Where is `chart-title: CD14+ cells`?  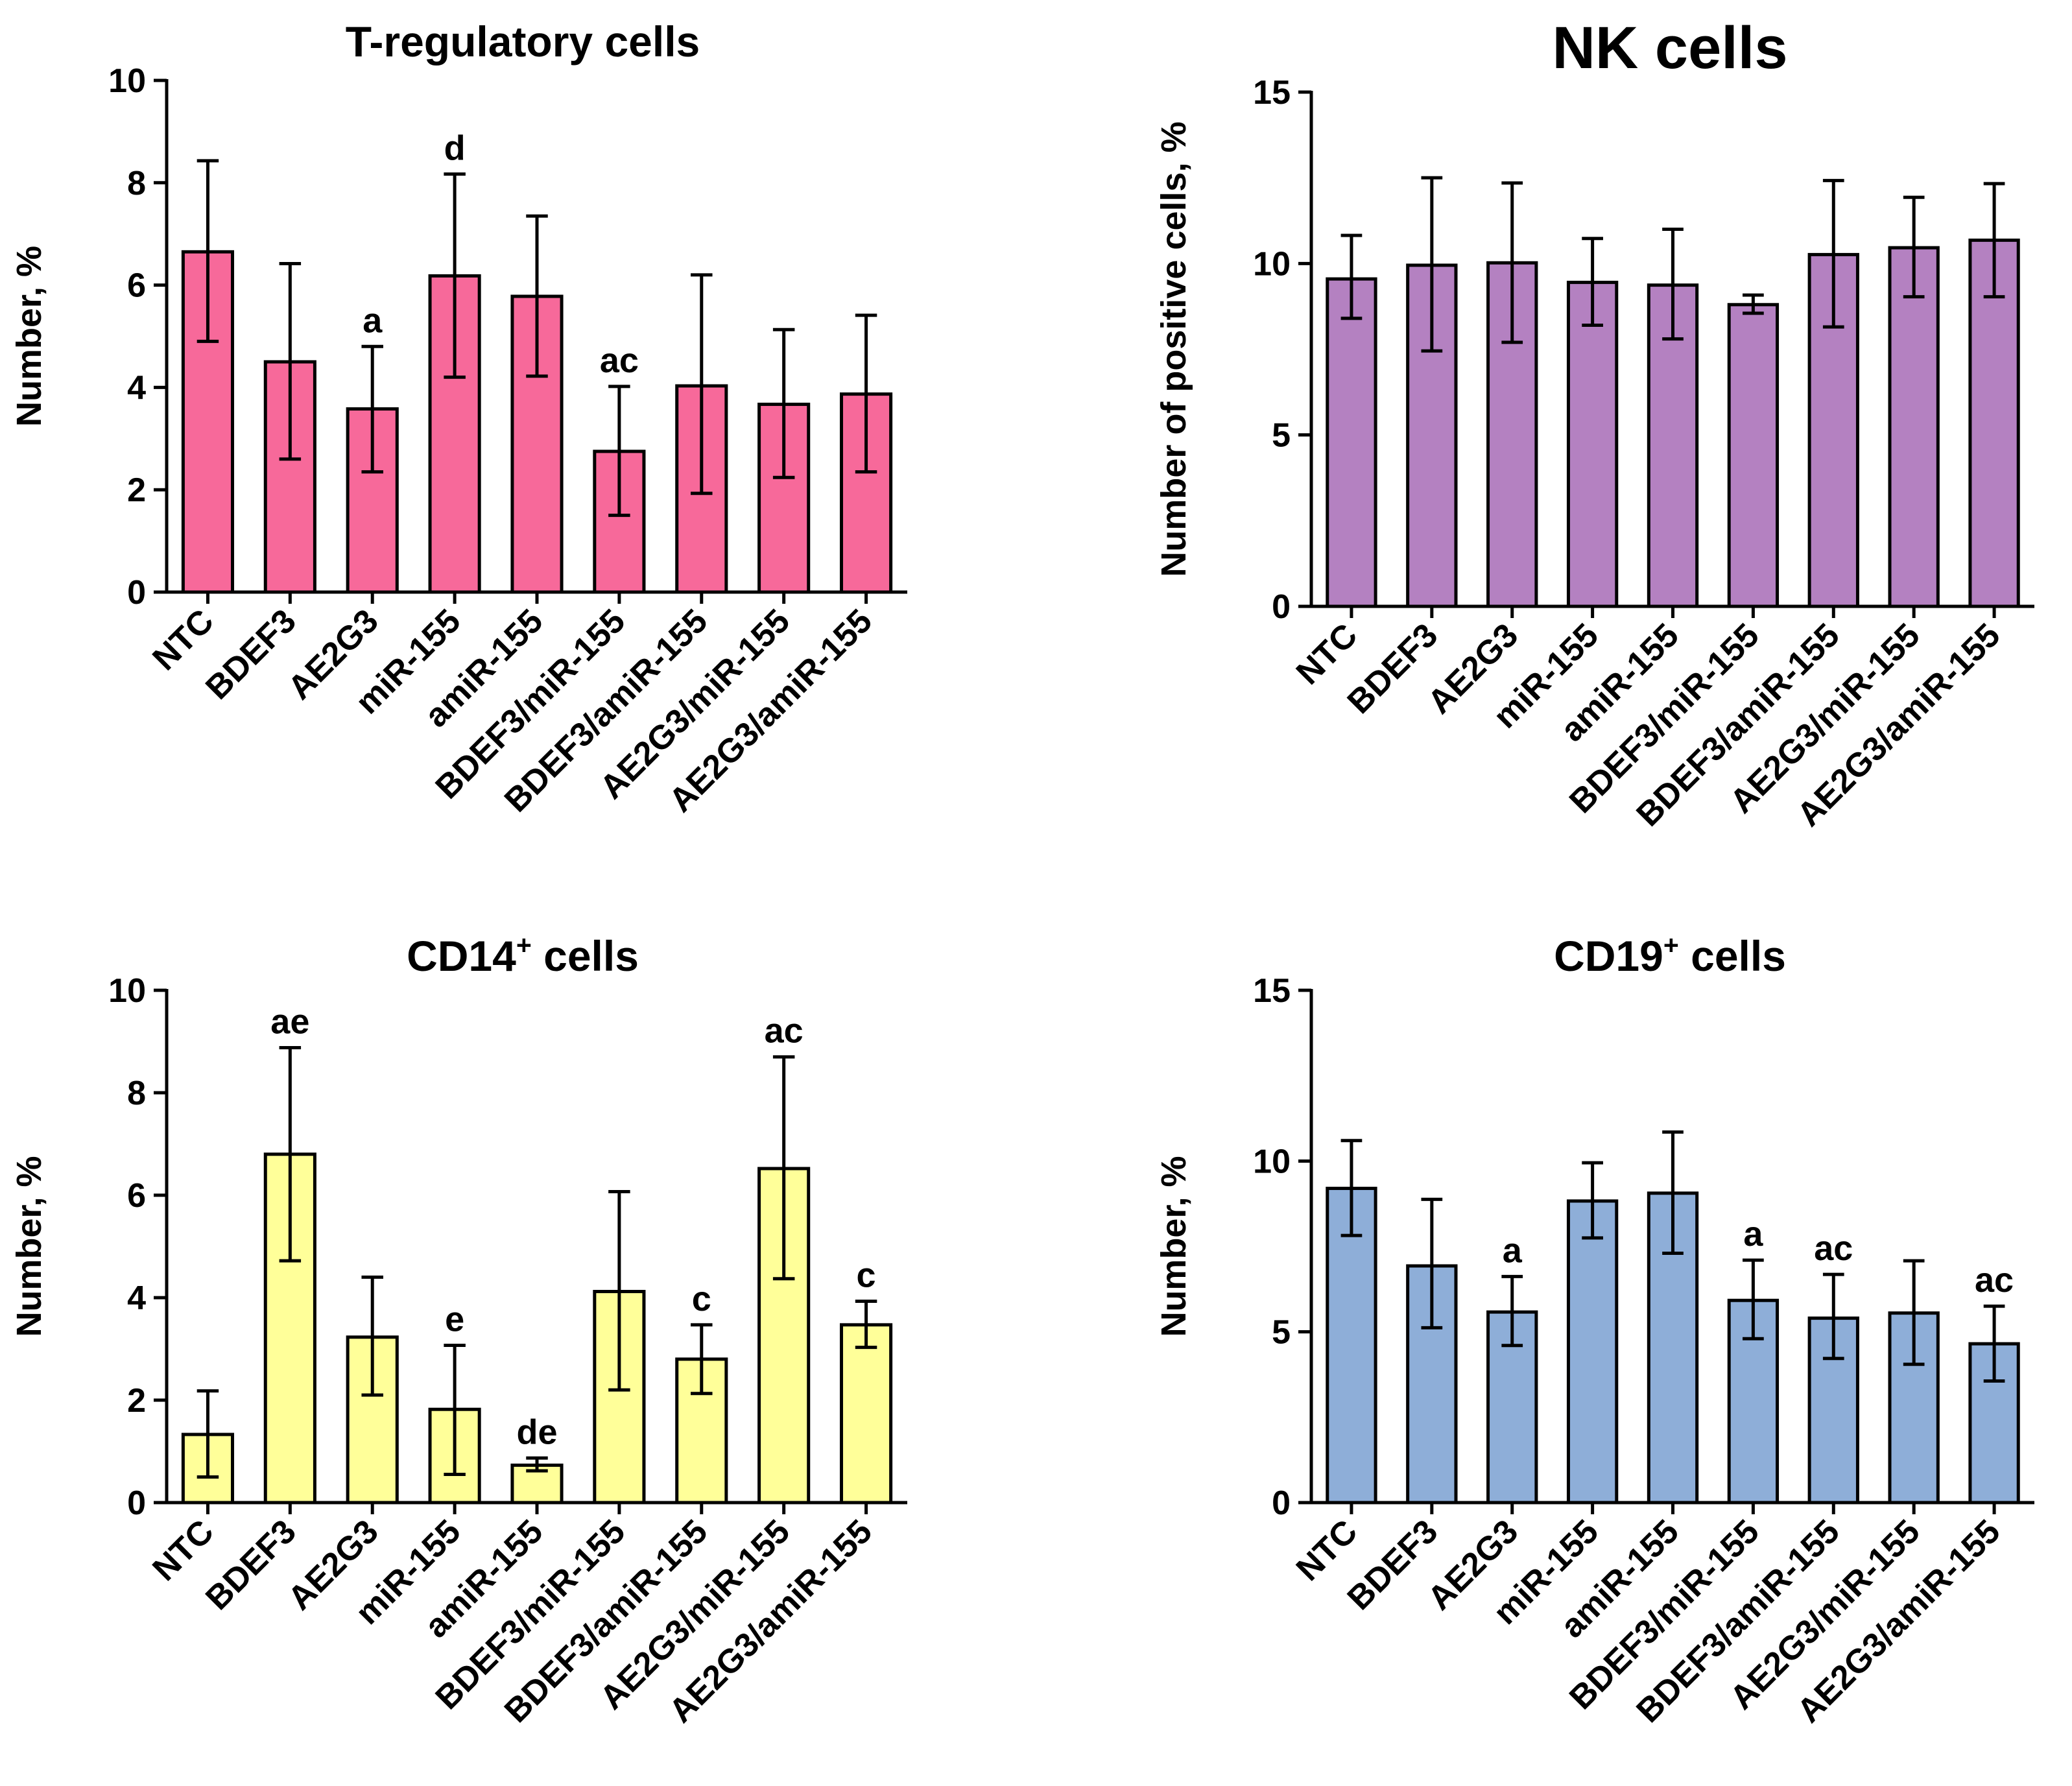 chart-title: CD14+ cells is located at coordinates (523, 955).